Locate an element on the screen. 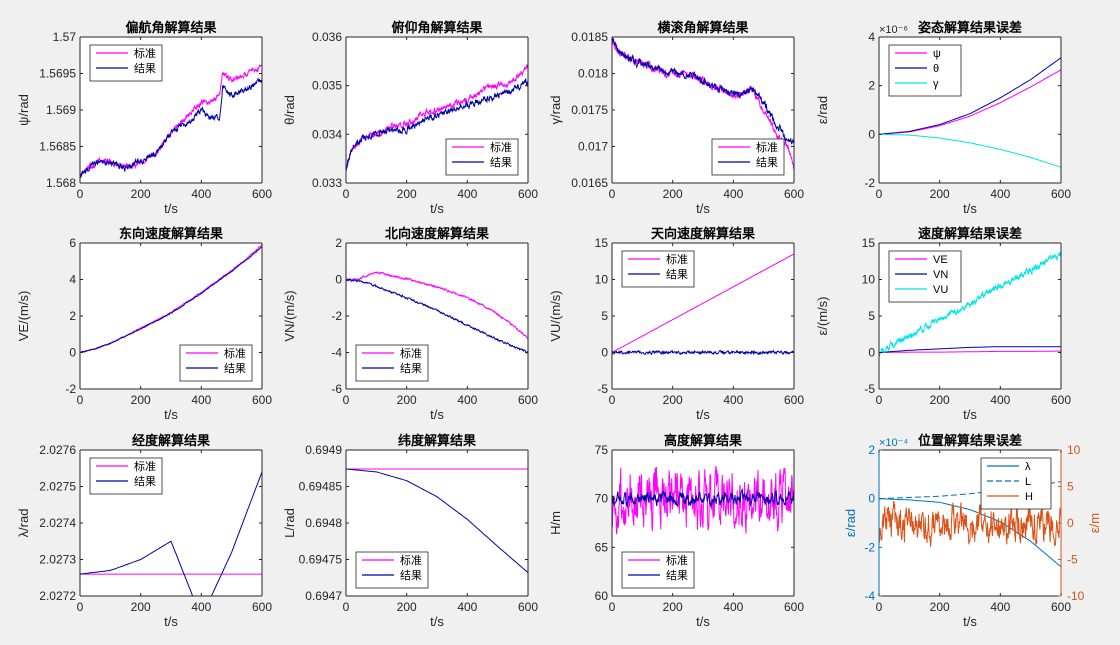 The height and width of the screenshot is (645, 1120). y-tick-label: 10 is located at coordinates (602, 280).